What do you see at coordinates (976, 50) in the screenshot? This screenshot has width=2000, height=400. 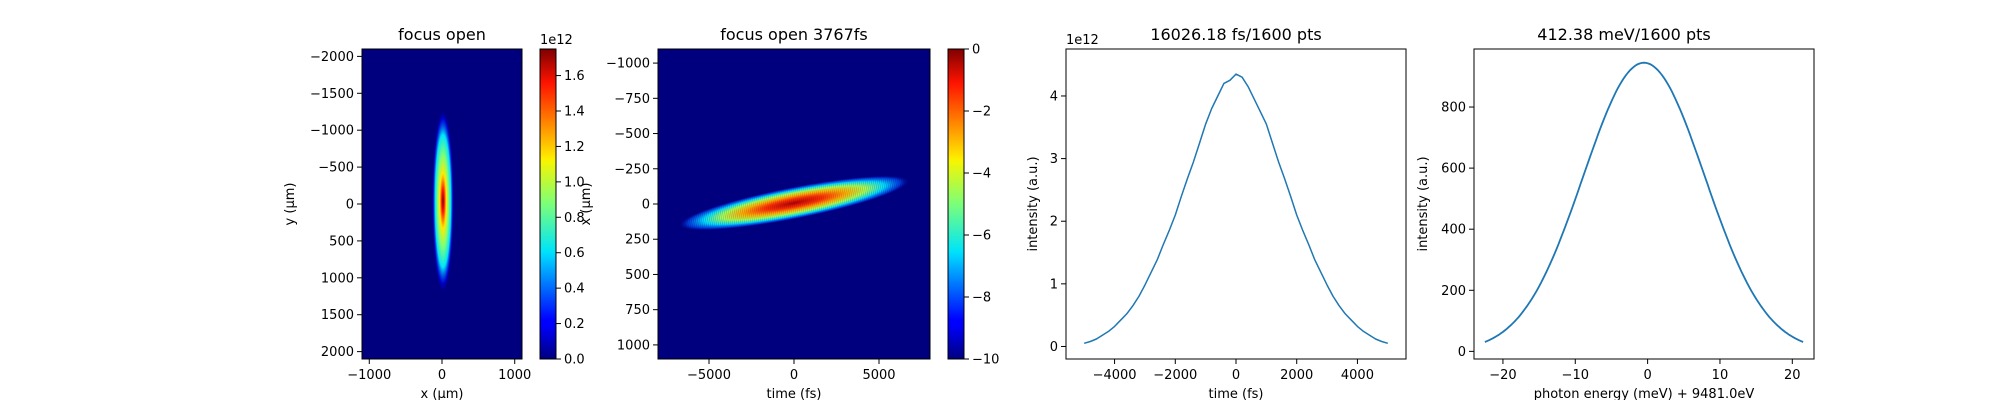 I see `colorbar-tick-label: 0` at bounding box center [976, 50].